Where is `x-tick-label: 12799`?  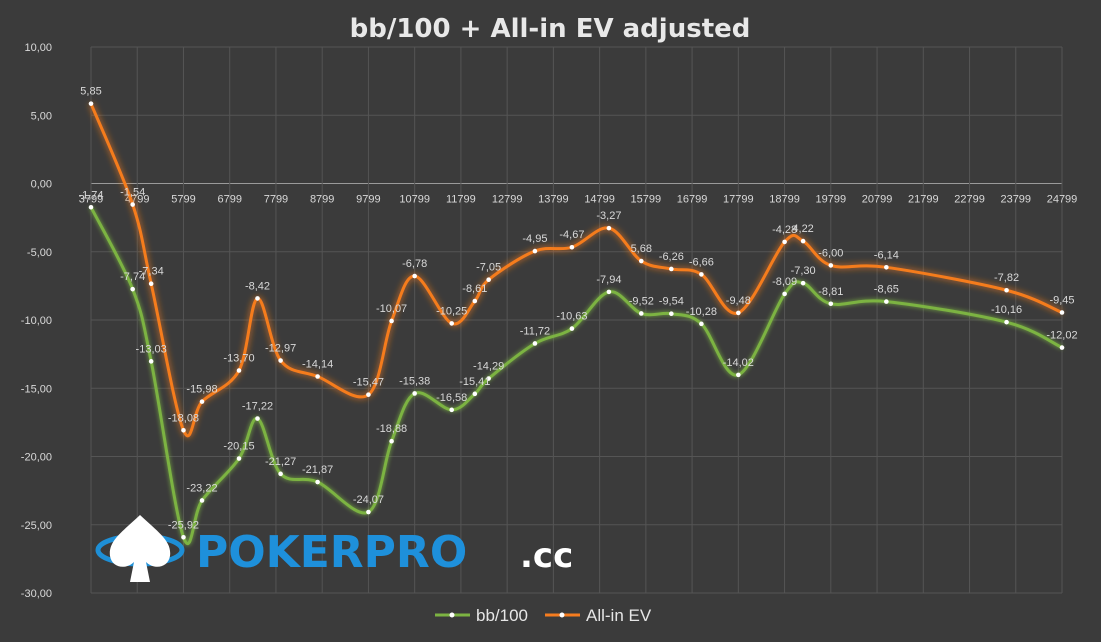 x-tick-label: 12799 is located at coordinates (507, 200).